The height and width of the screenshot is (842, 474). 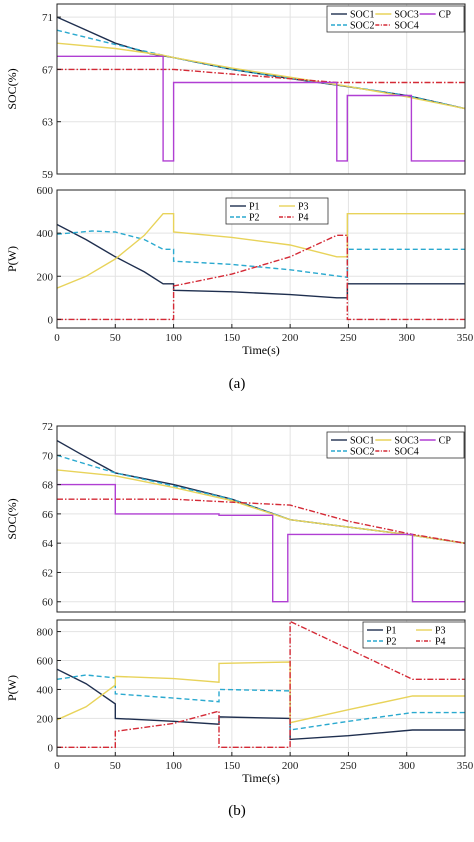 I want to click on caption-b: (b), so click(x=237, y=811).